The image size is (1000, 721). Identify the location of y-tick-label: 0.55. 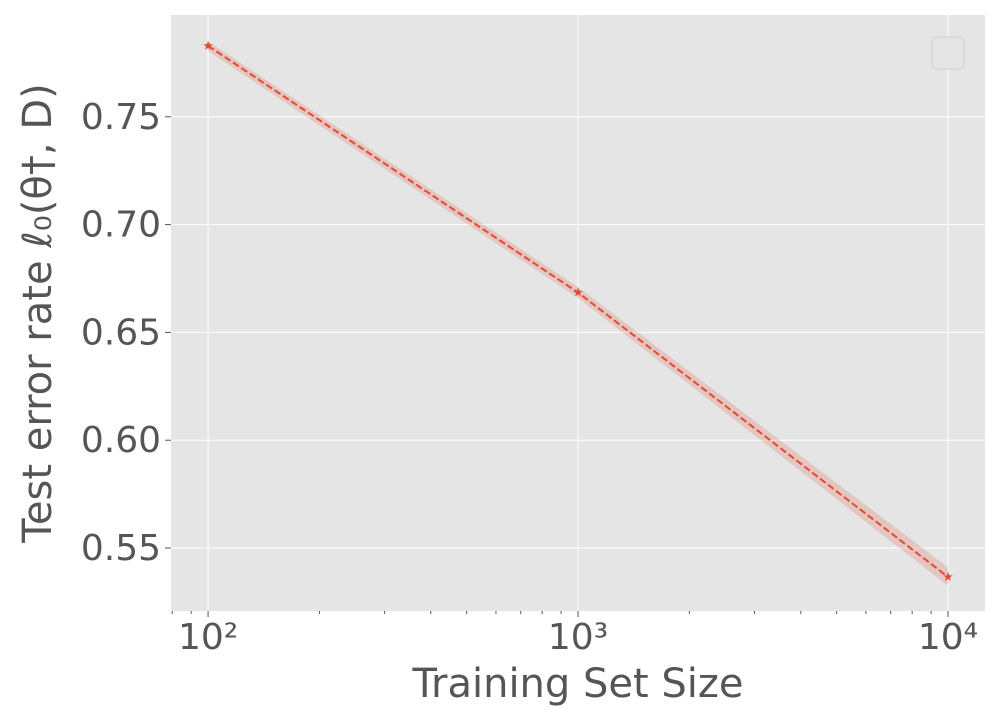
(121, 548).